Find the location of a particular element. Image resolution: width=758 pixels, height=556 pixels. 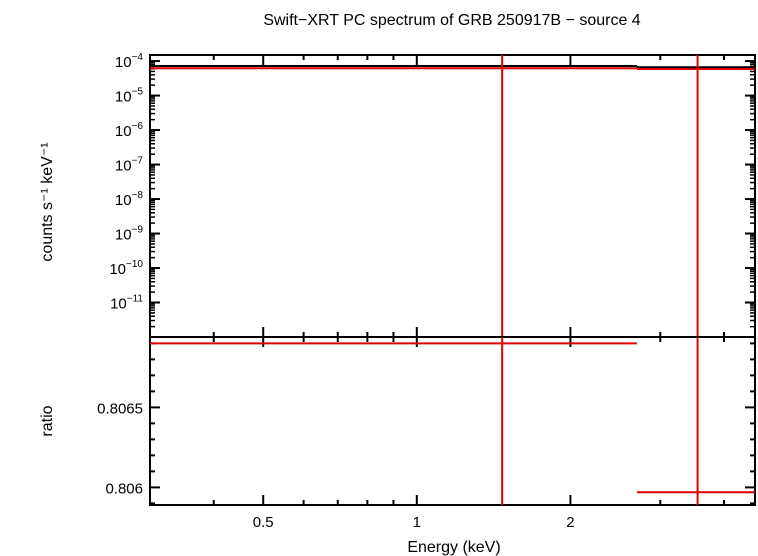

x-axis-title: Energy (keV) is located at coordinates (453, 547).